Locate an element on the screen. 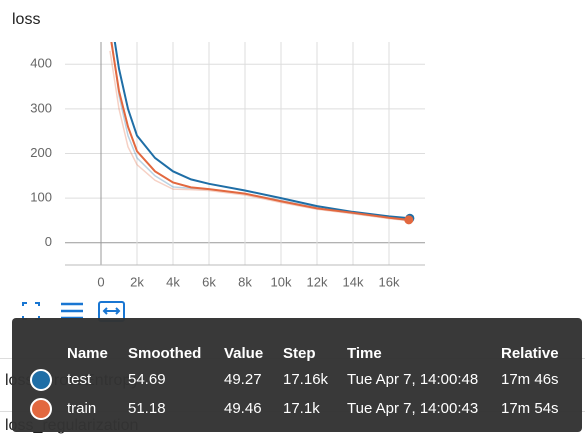  tooltip-header: Name is located at coordinates (87, 353).